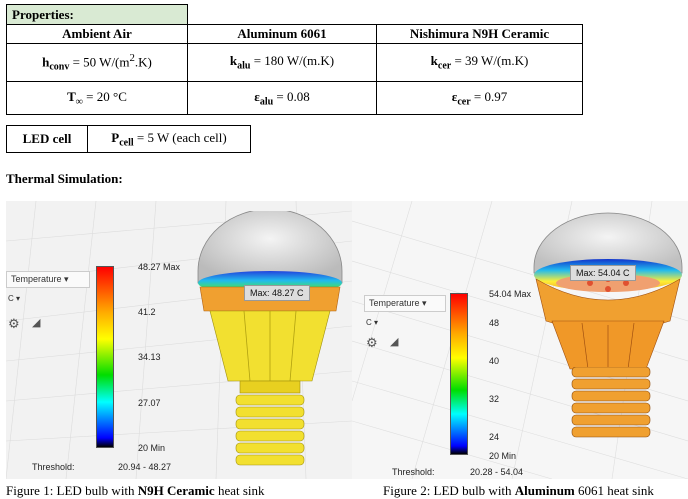 This screenshot has width=688, height=499. Describe the element at coordinates (479, 98) in the screenshot. I see `e-cer-cell: εcer = 0.97` at that location.